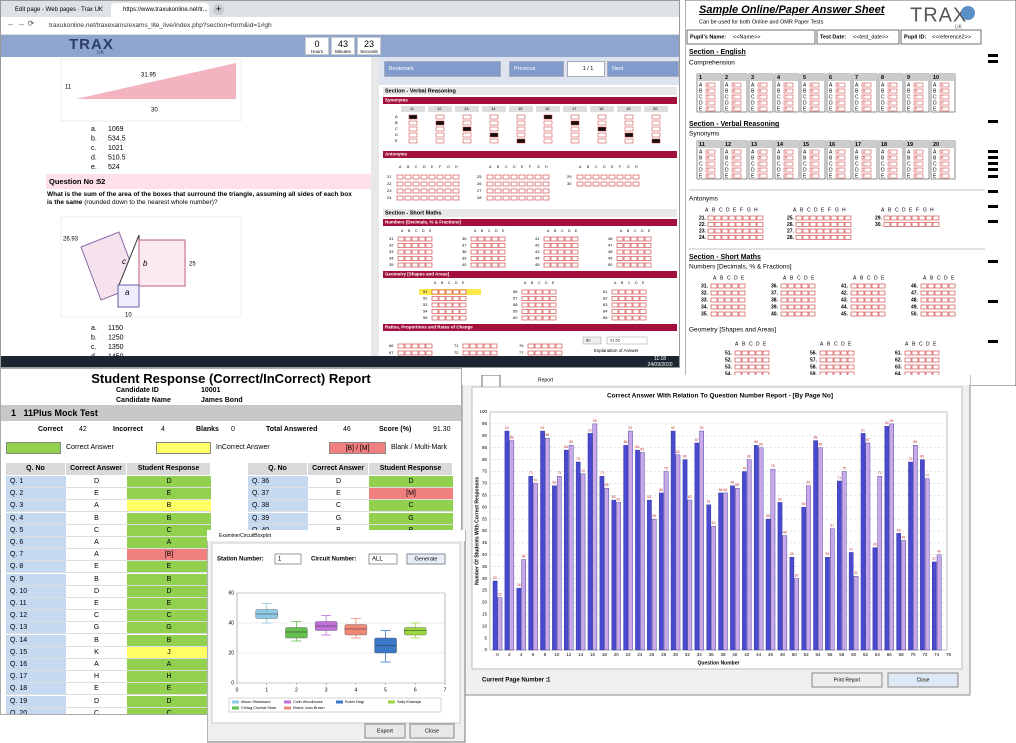 This screenshot has height=743, width=1016. Describe the element at coordinates (543, 428) in the screenshot. I see `data-label: 92` at that location.